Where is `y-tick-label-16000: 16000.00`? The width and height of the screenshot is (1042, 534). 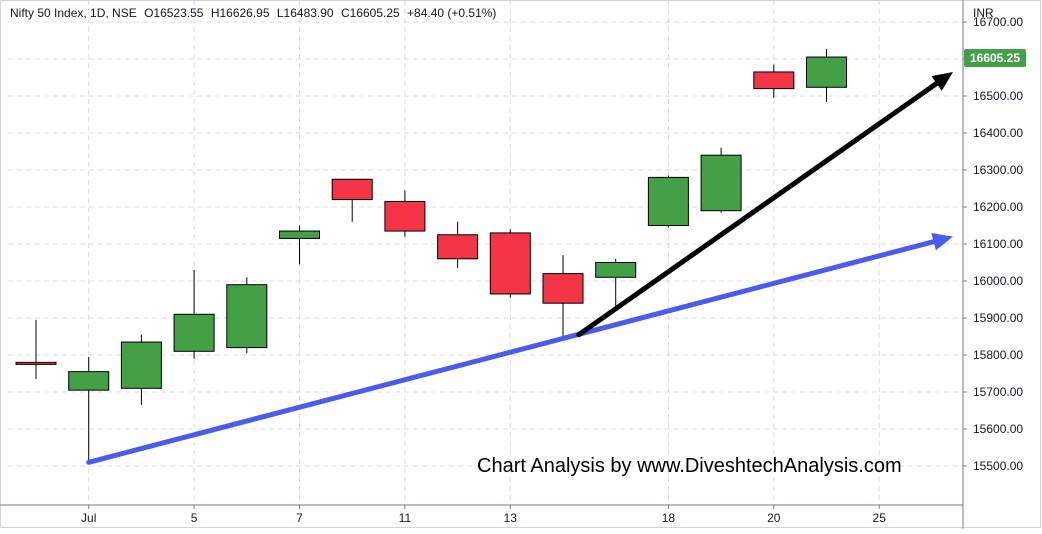
y-tick-label-16000: 16000.00 is located at coordinates (998, 281).